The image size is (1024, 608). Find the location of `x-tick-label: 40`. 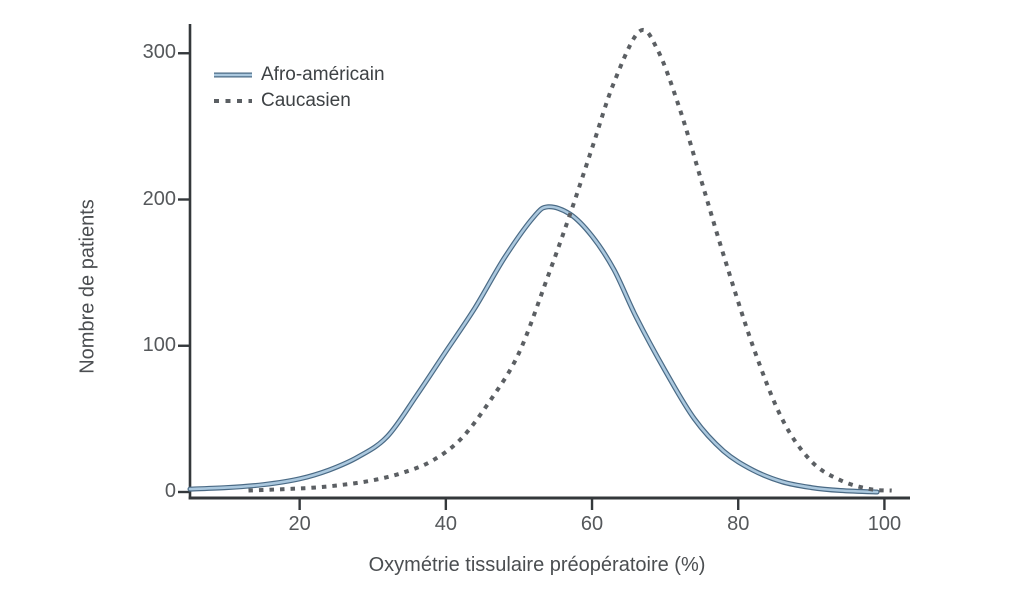

x-tick-label: 40 is located at coordinates (445, 524).